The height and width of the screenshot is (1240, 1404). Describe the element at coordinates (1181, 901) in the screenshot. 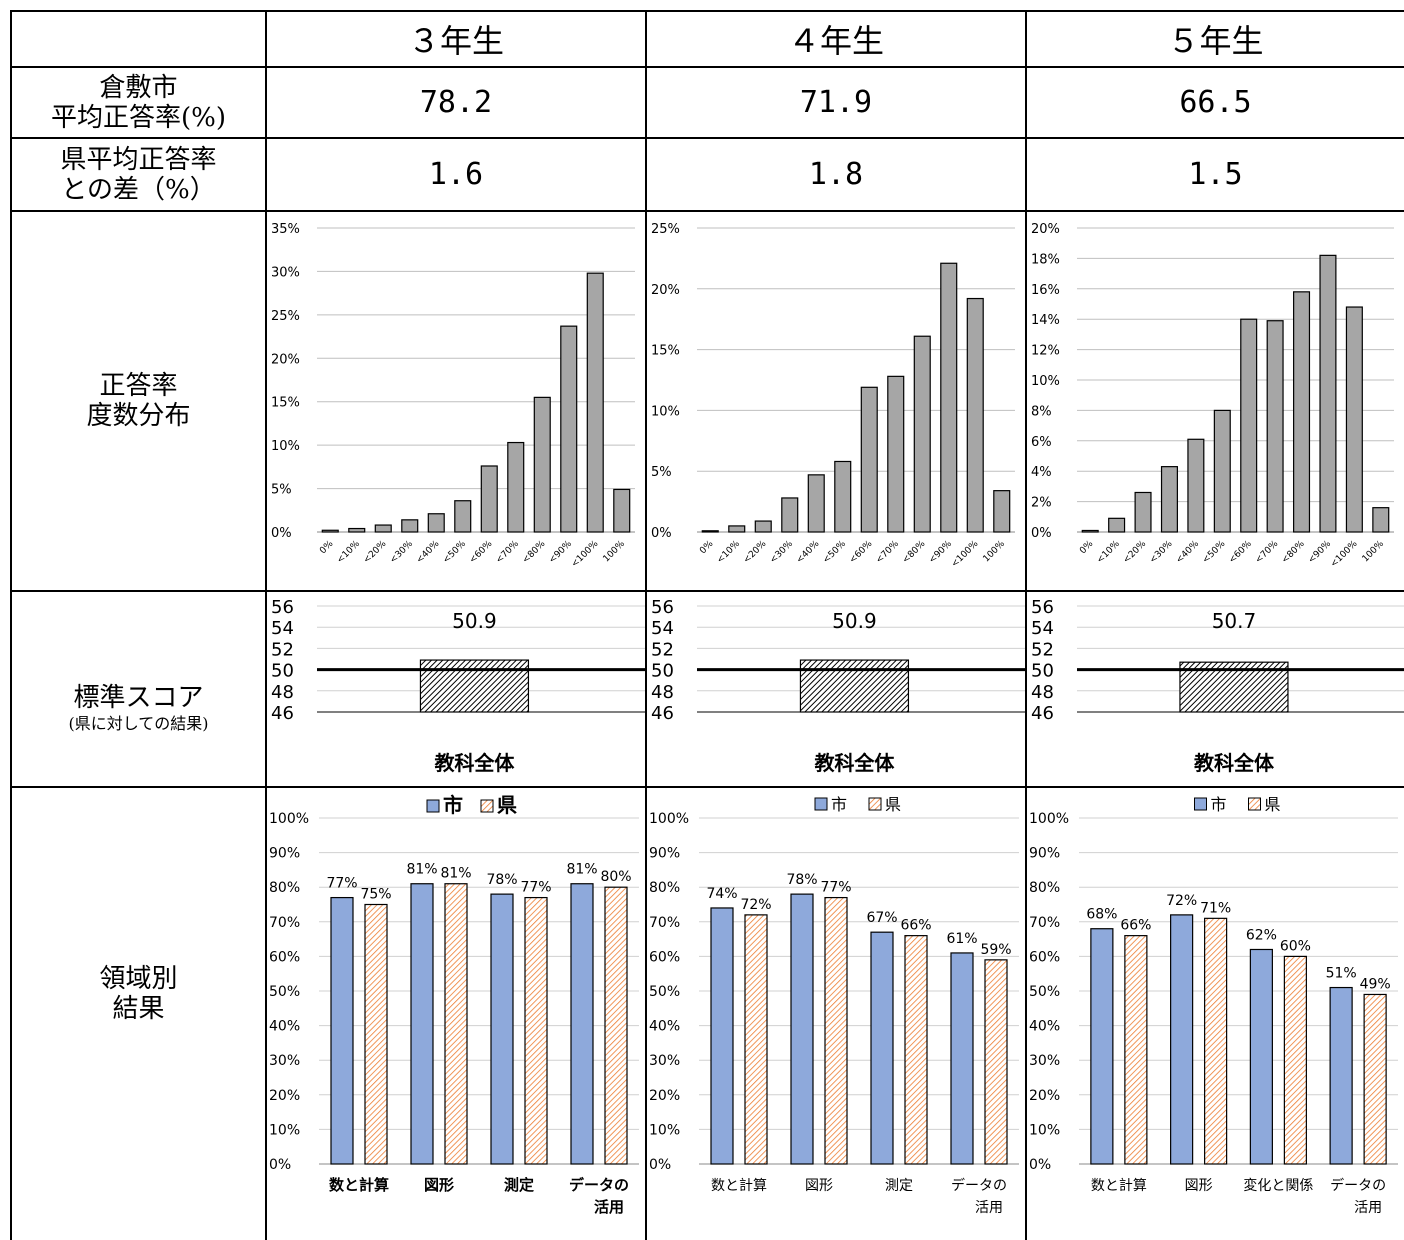

I see `city-value-label: 72%` at that location.